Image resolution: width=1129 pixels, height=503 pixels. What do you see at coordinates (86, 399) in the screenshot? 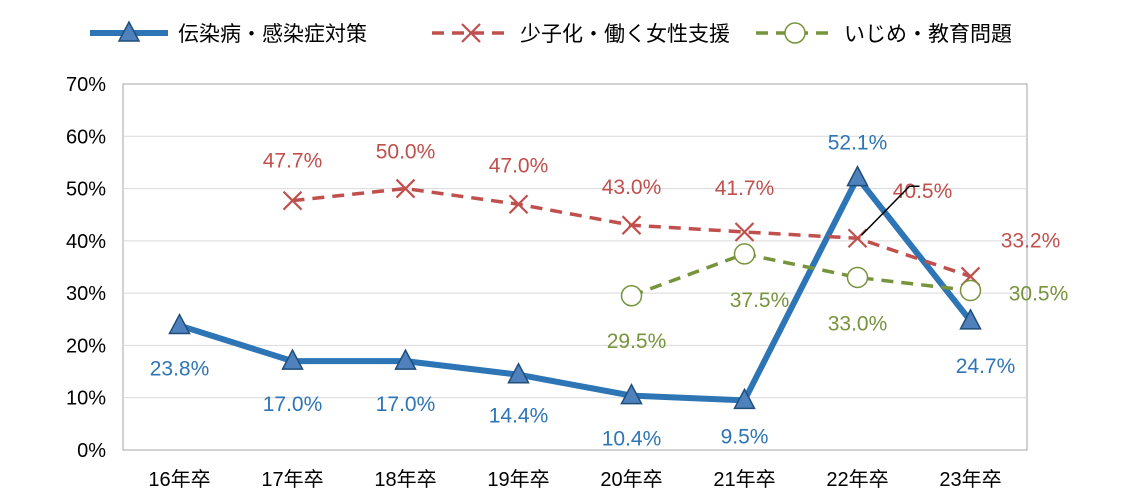
I see `y-tick-label: 10%` at bounding box center [86, 399].